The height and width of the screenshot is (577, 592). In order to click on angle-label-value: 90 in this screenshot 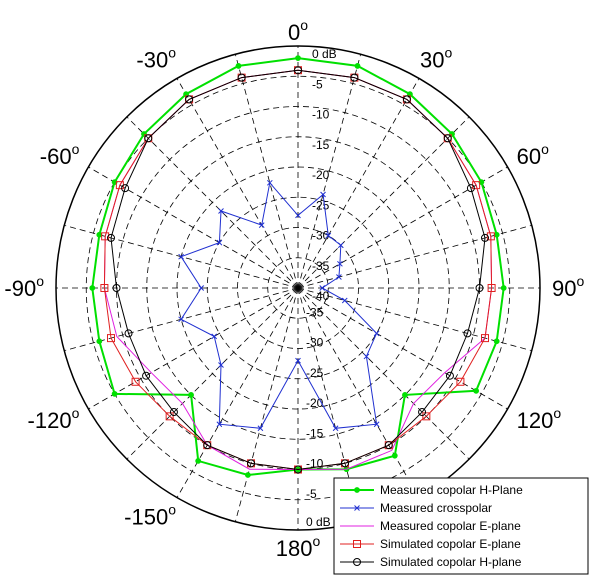, I will do `click(564, 288)`.